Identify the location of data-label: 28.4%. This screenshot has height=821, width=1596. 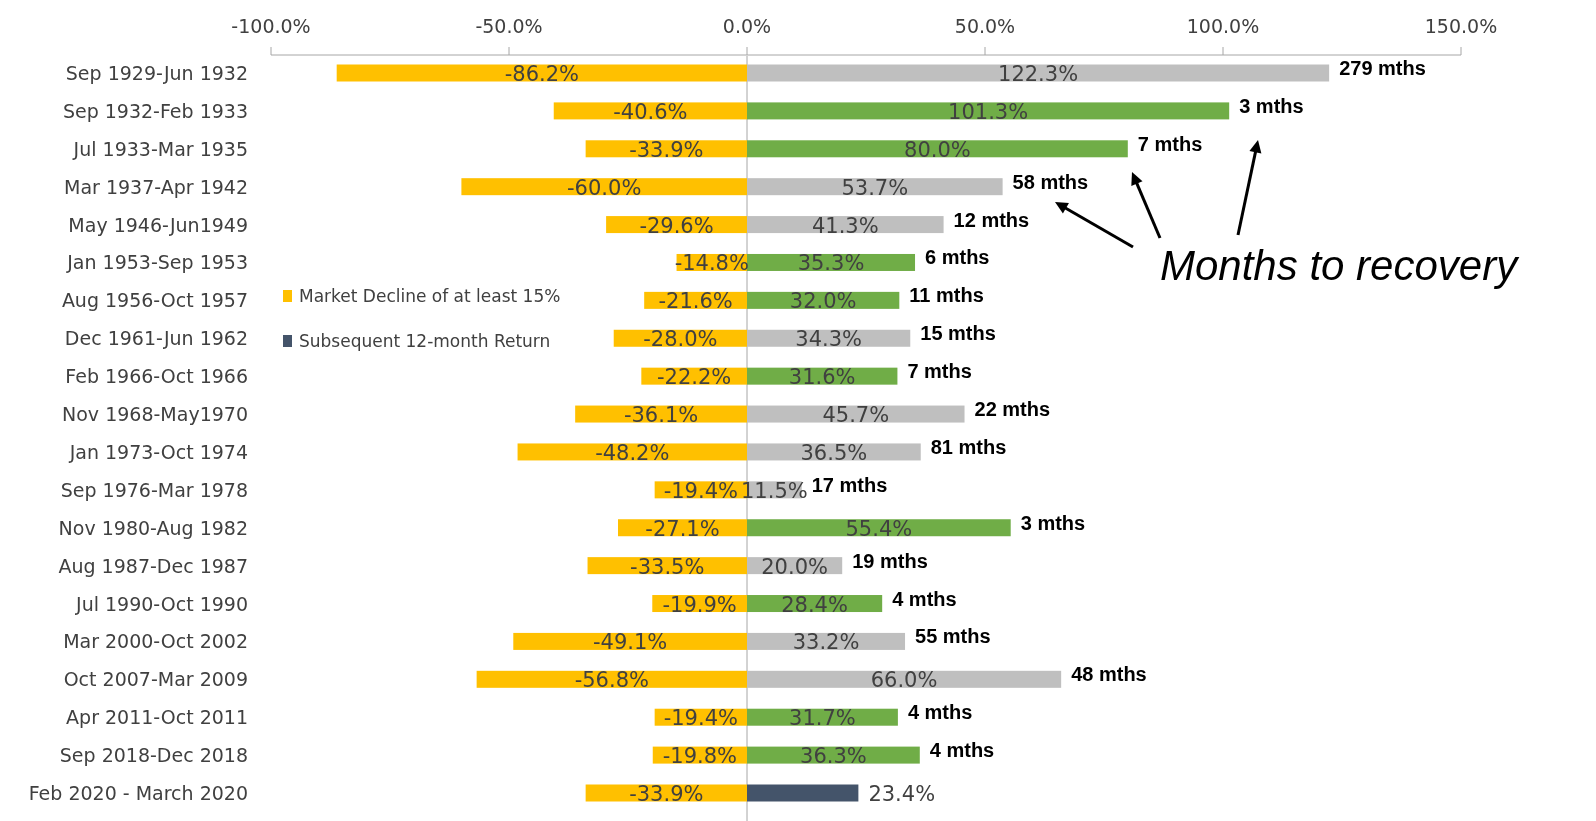
(814, 604).